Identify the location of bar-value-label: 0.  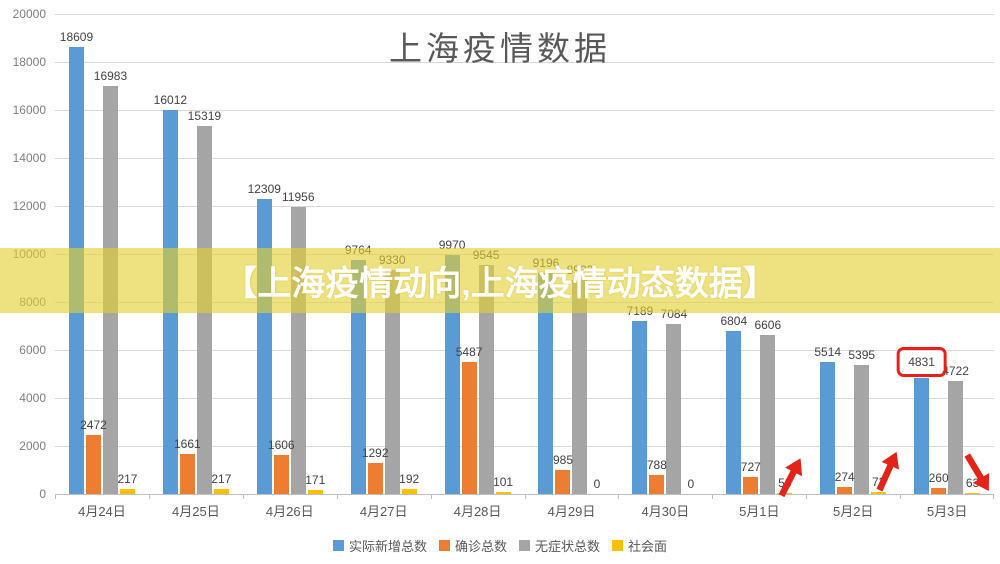
(691, 484).